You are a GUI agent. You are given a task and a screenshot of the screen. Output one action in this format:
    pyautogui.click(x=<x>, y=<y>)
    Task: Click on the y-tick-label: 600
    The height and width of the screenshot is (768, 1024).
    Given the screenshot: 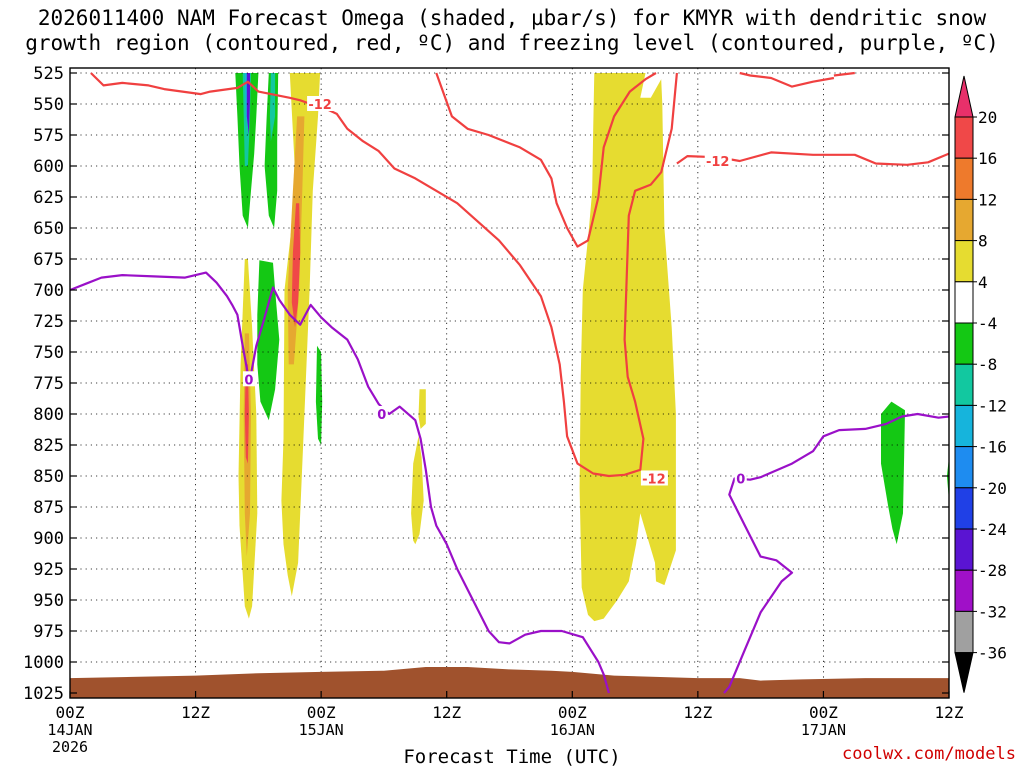 What is the action you would take?
    pyautogui.click(x=48, y=167)
    